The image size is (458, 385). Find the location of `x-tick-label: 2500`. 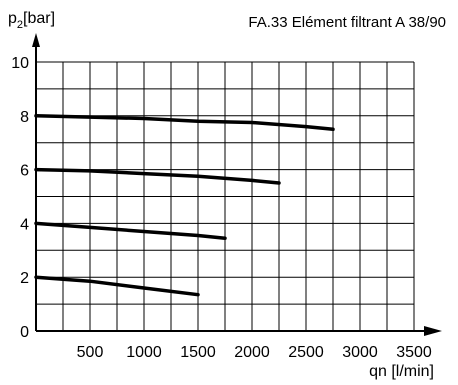

x-tick-label: 2500 is located at coordinates (306, 352).